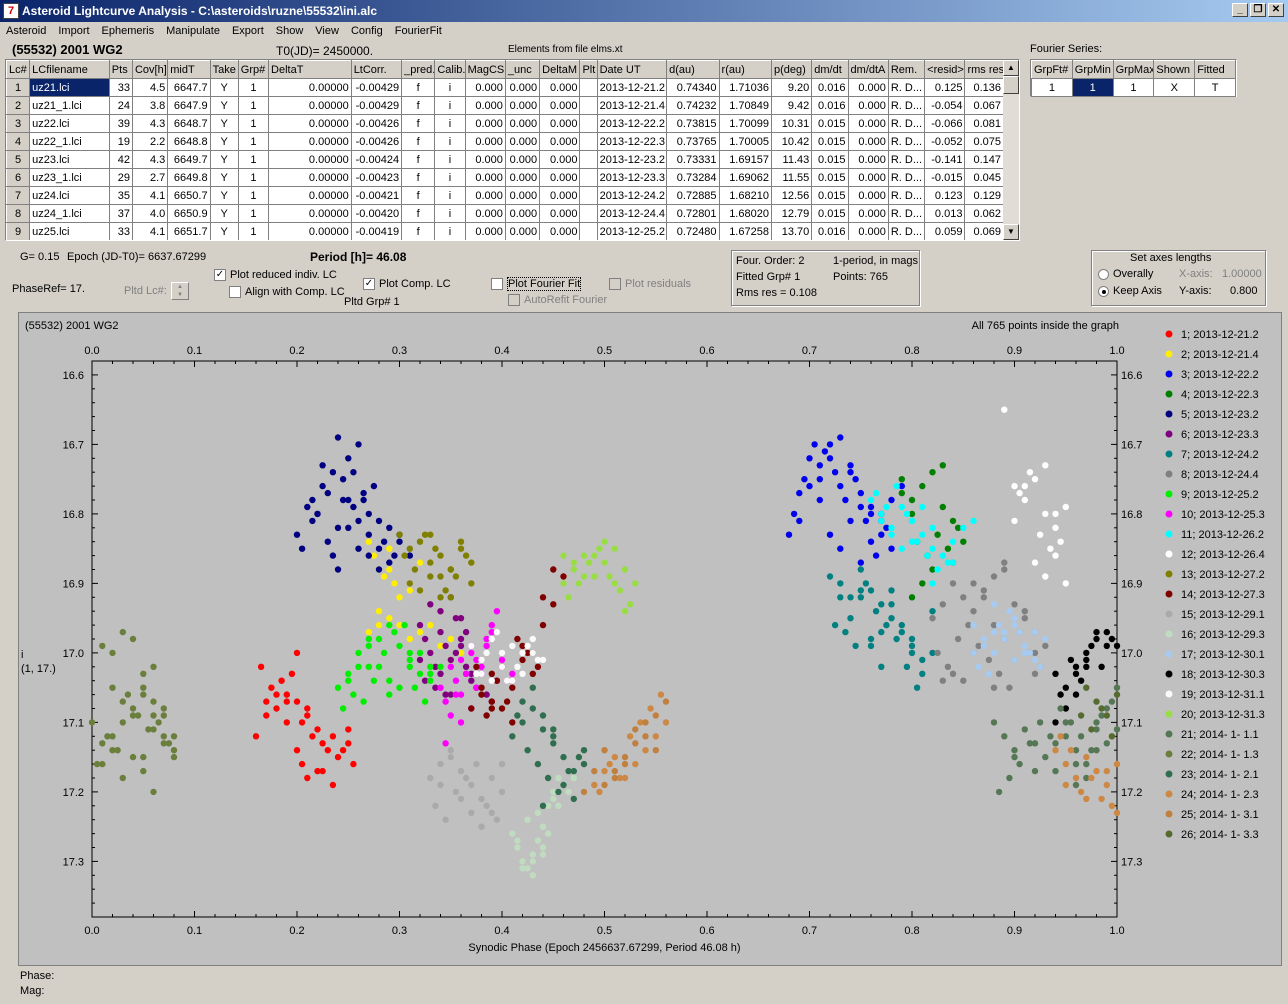 This screenshot has height=1004, width=1288. What do you see at coordinates (69, 69) in the screenshot?
I see `column-header: LCfilename` at bounding box center [69, 69].